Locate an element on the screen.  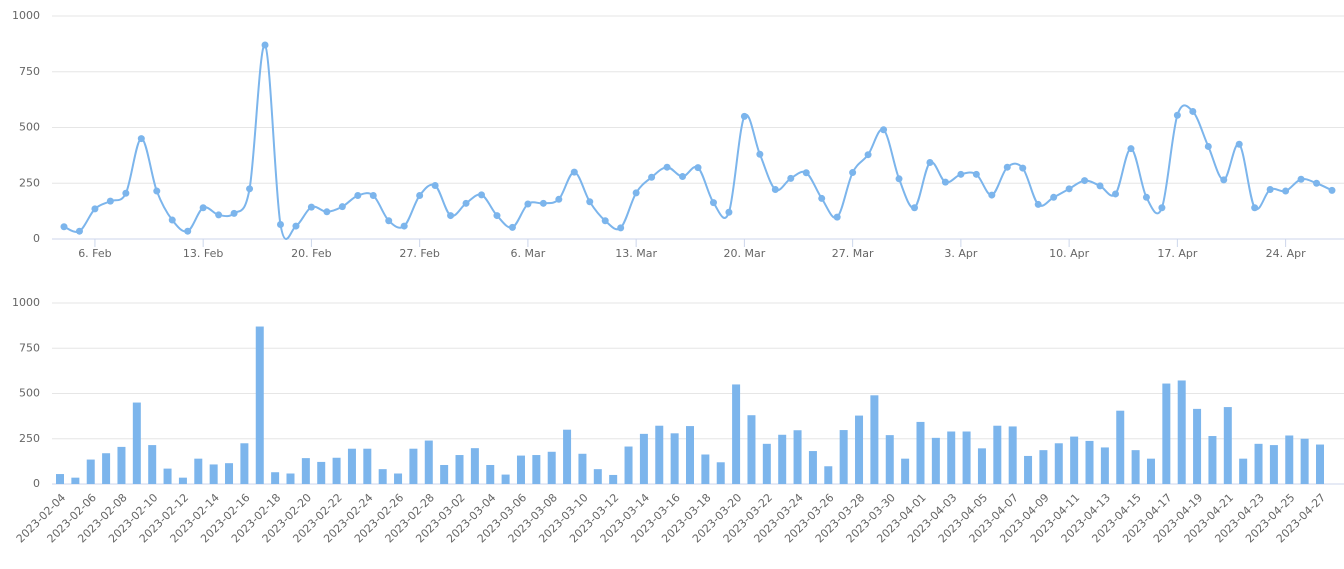
x-tick-label: 17. Apr is located at coordinates (1177, 253).